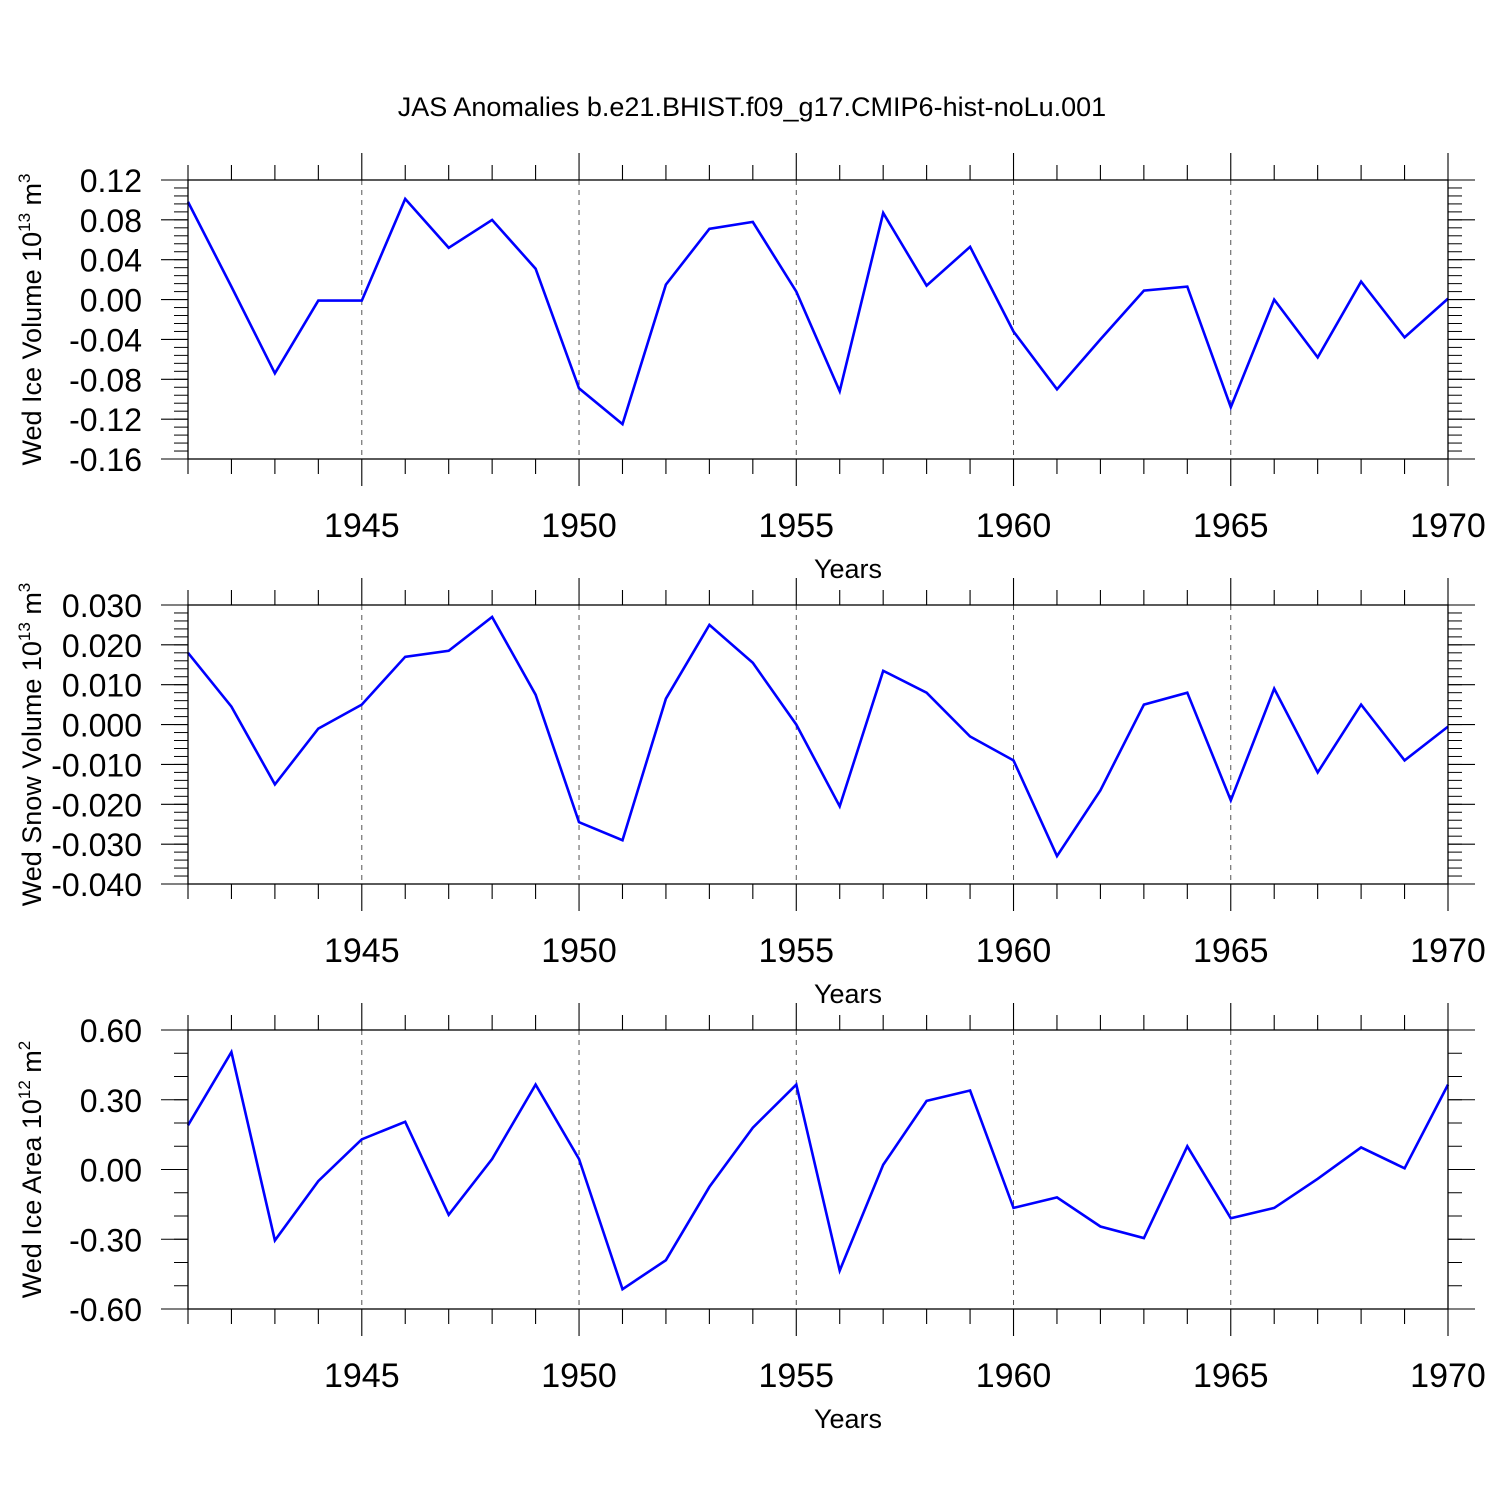 This screenshot has height=1500, width=1500. I want to click on y-tick-label: -0.16, so click(105, 460).